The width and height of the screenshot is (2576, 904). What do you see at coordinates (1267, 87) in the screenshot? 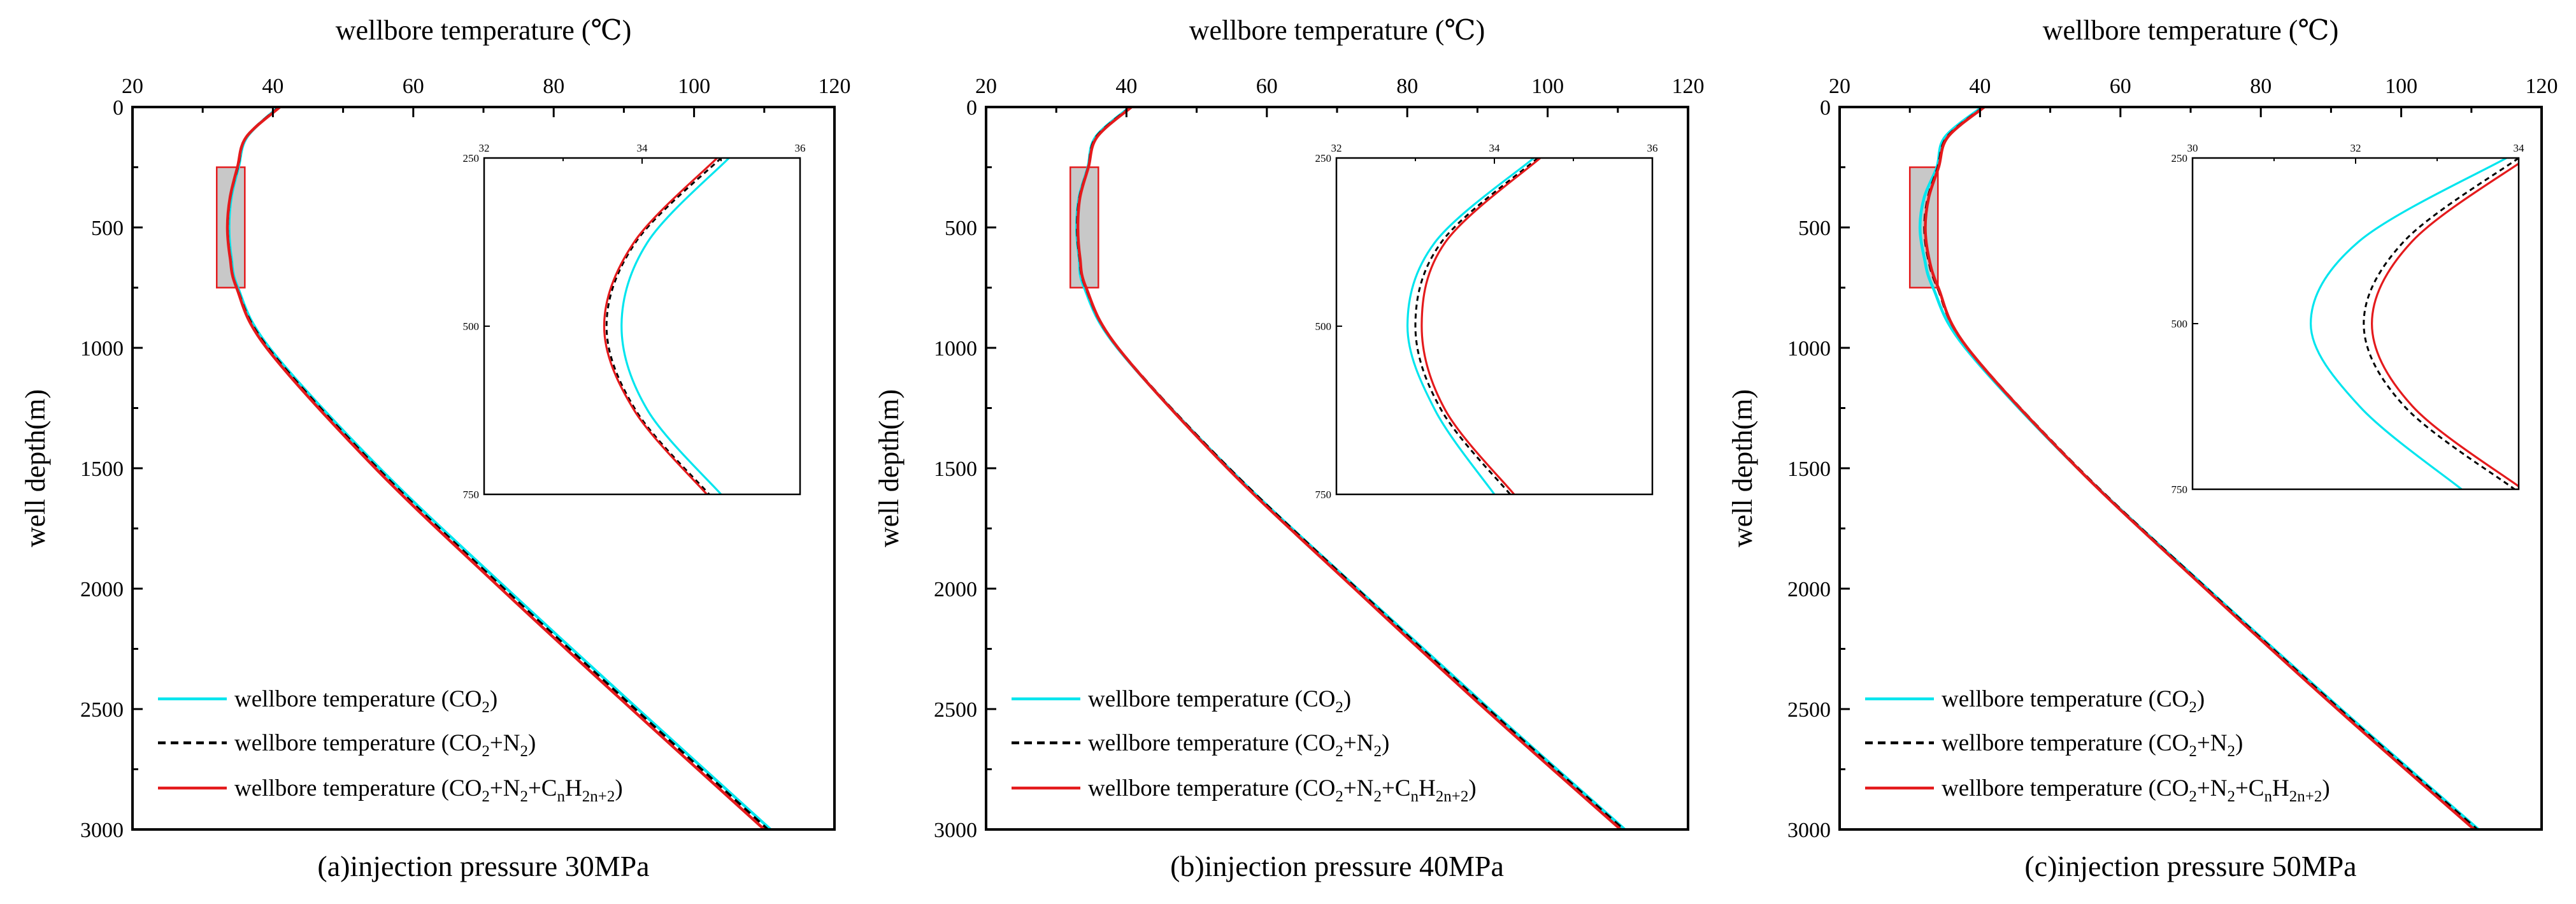
I see `x-tick-label: 60` at bounding box center [1267, 87].